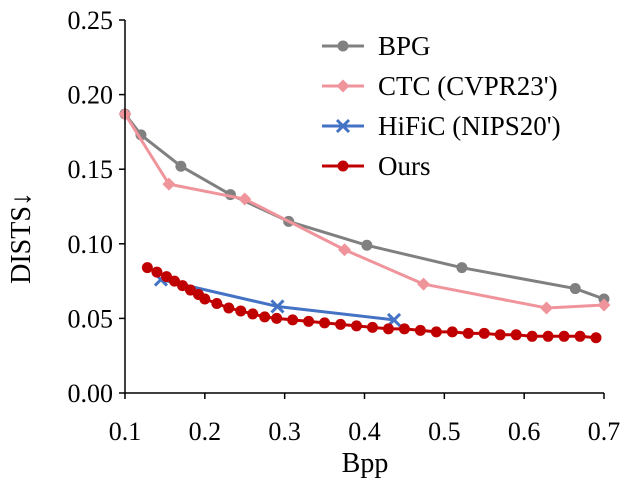 This screenshot has height=487, width=628. I want to click on series-2-point-1-stroke-b, so click(277, 306).